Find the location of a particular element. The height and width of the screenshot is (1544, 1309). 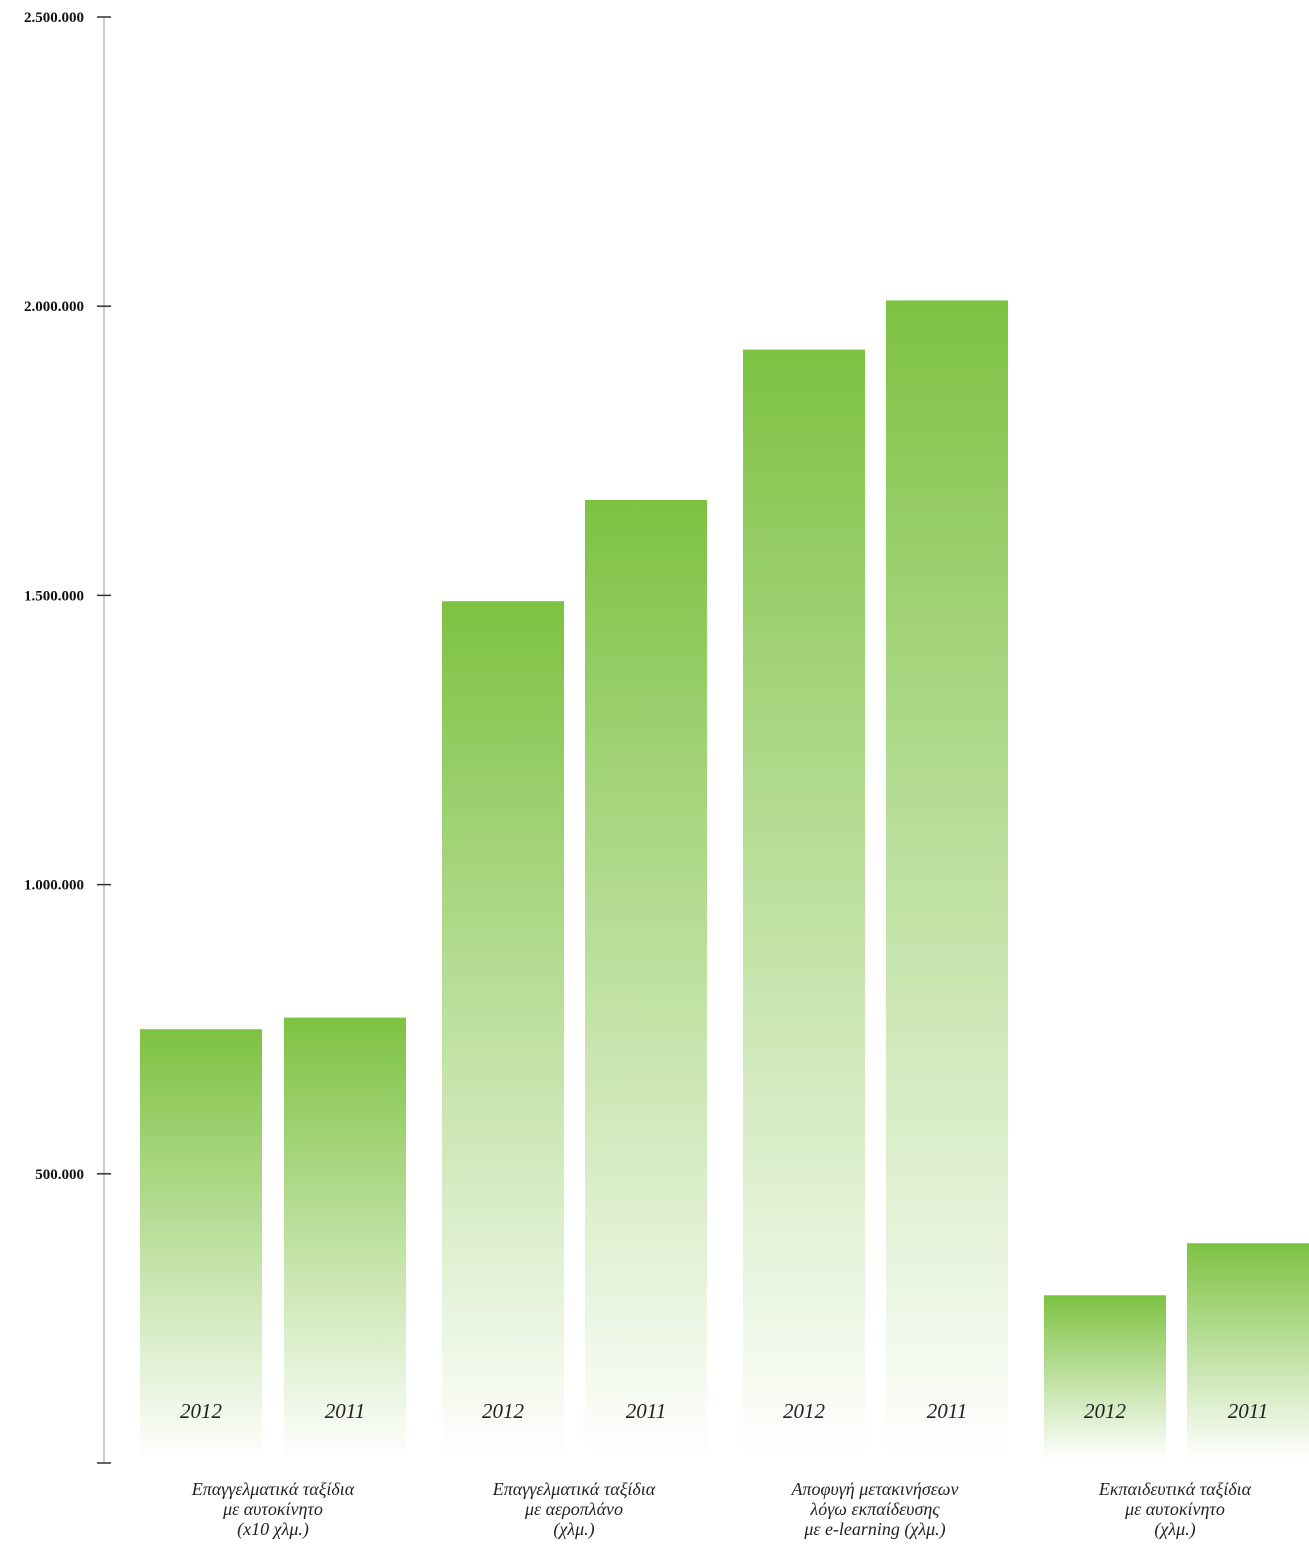

y-tick-label: 1.500.000 is located at coordinates (54, 596).